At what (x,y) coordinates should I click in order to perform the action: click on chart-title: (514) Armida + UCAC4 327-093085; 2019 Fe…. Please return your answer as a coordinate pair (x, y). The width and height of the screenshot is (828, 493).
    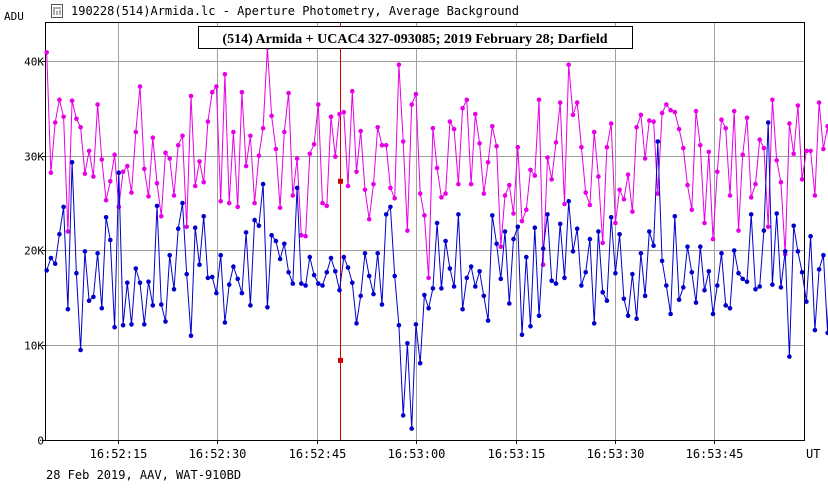
    Looking at the image, I should click on (414, 39).